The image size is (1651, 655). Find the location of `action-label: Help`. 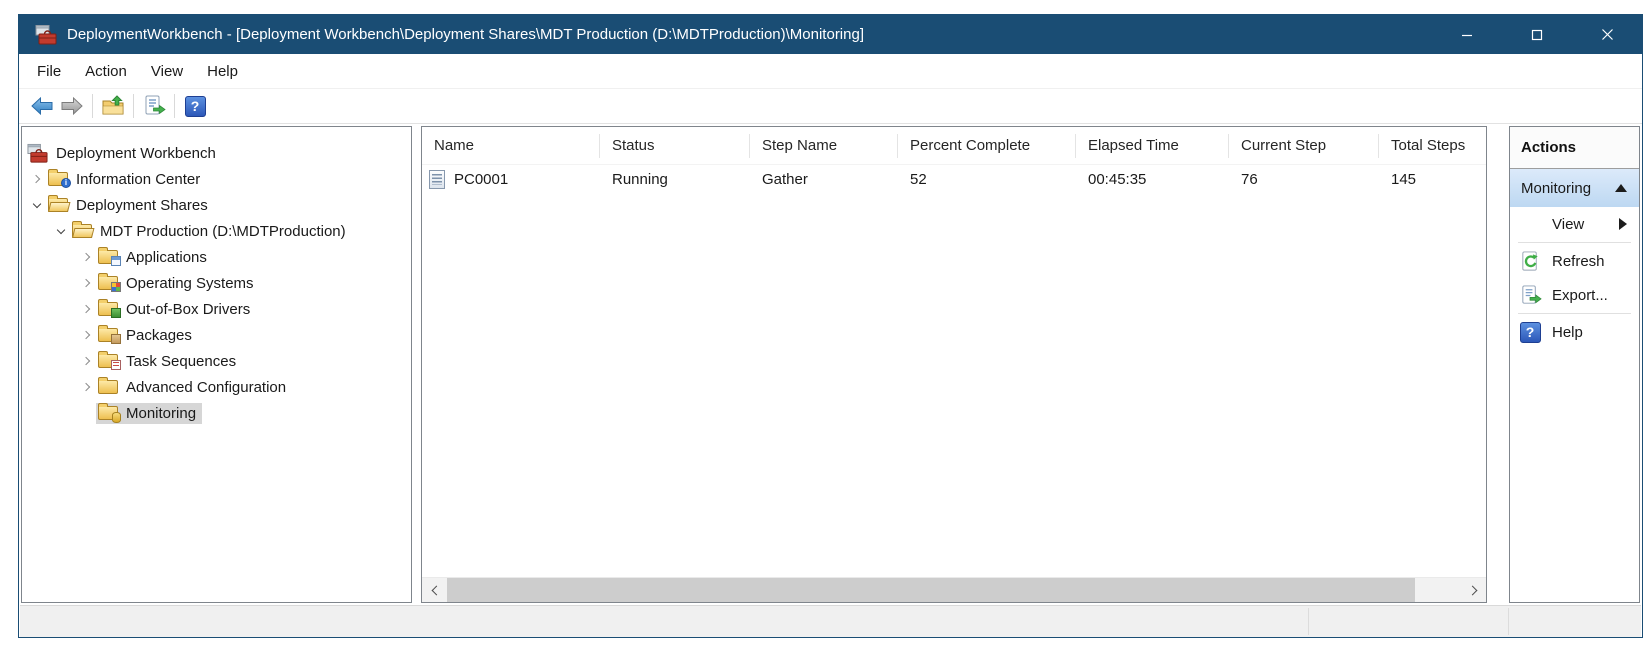

action-label: Help is located at coordinates (1567, 332).